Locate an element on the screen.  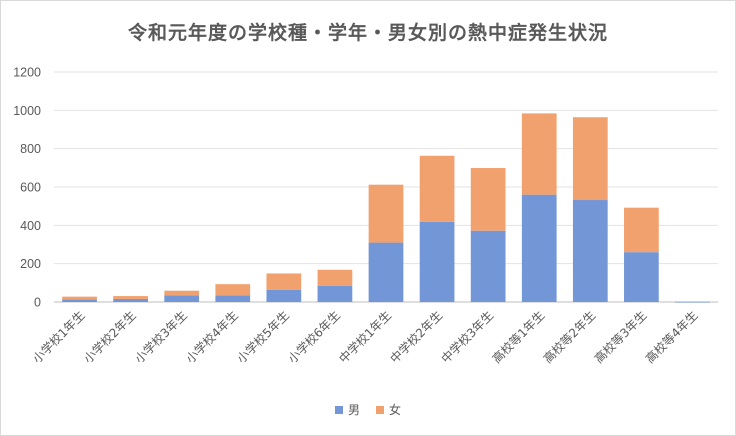
x-tick-label: 小学校6年生 is located at coordinates (314, 337).